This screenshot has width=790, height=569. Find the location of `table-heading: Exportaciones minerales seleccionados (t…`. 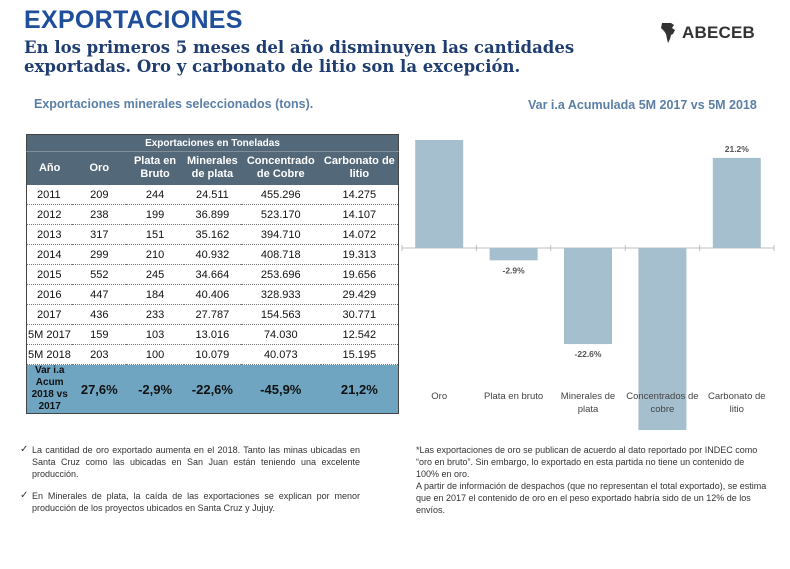

table-heading: Exportaciones minerales seleccionados (t… is located at coordinates (174, 104).